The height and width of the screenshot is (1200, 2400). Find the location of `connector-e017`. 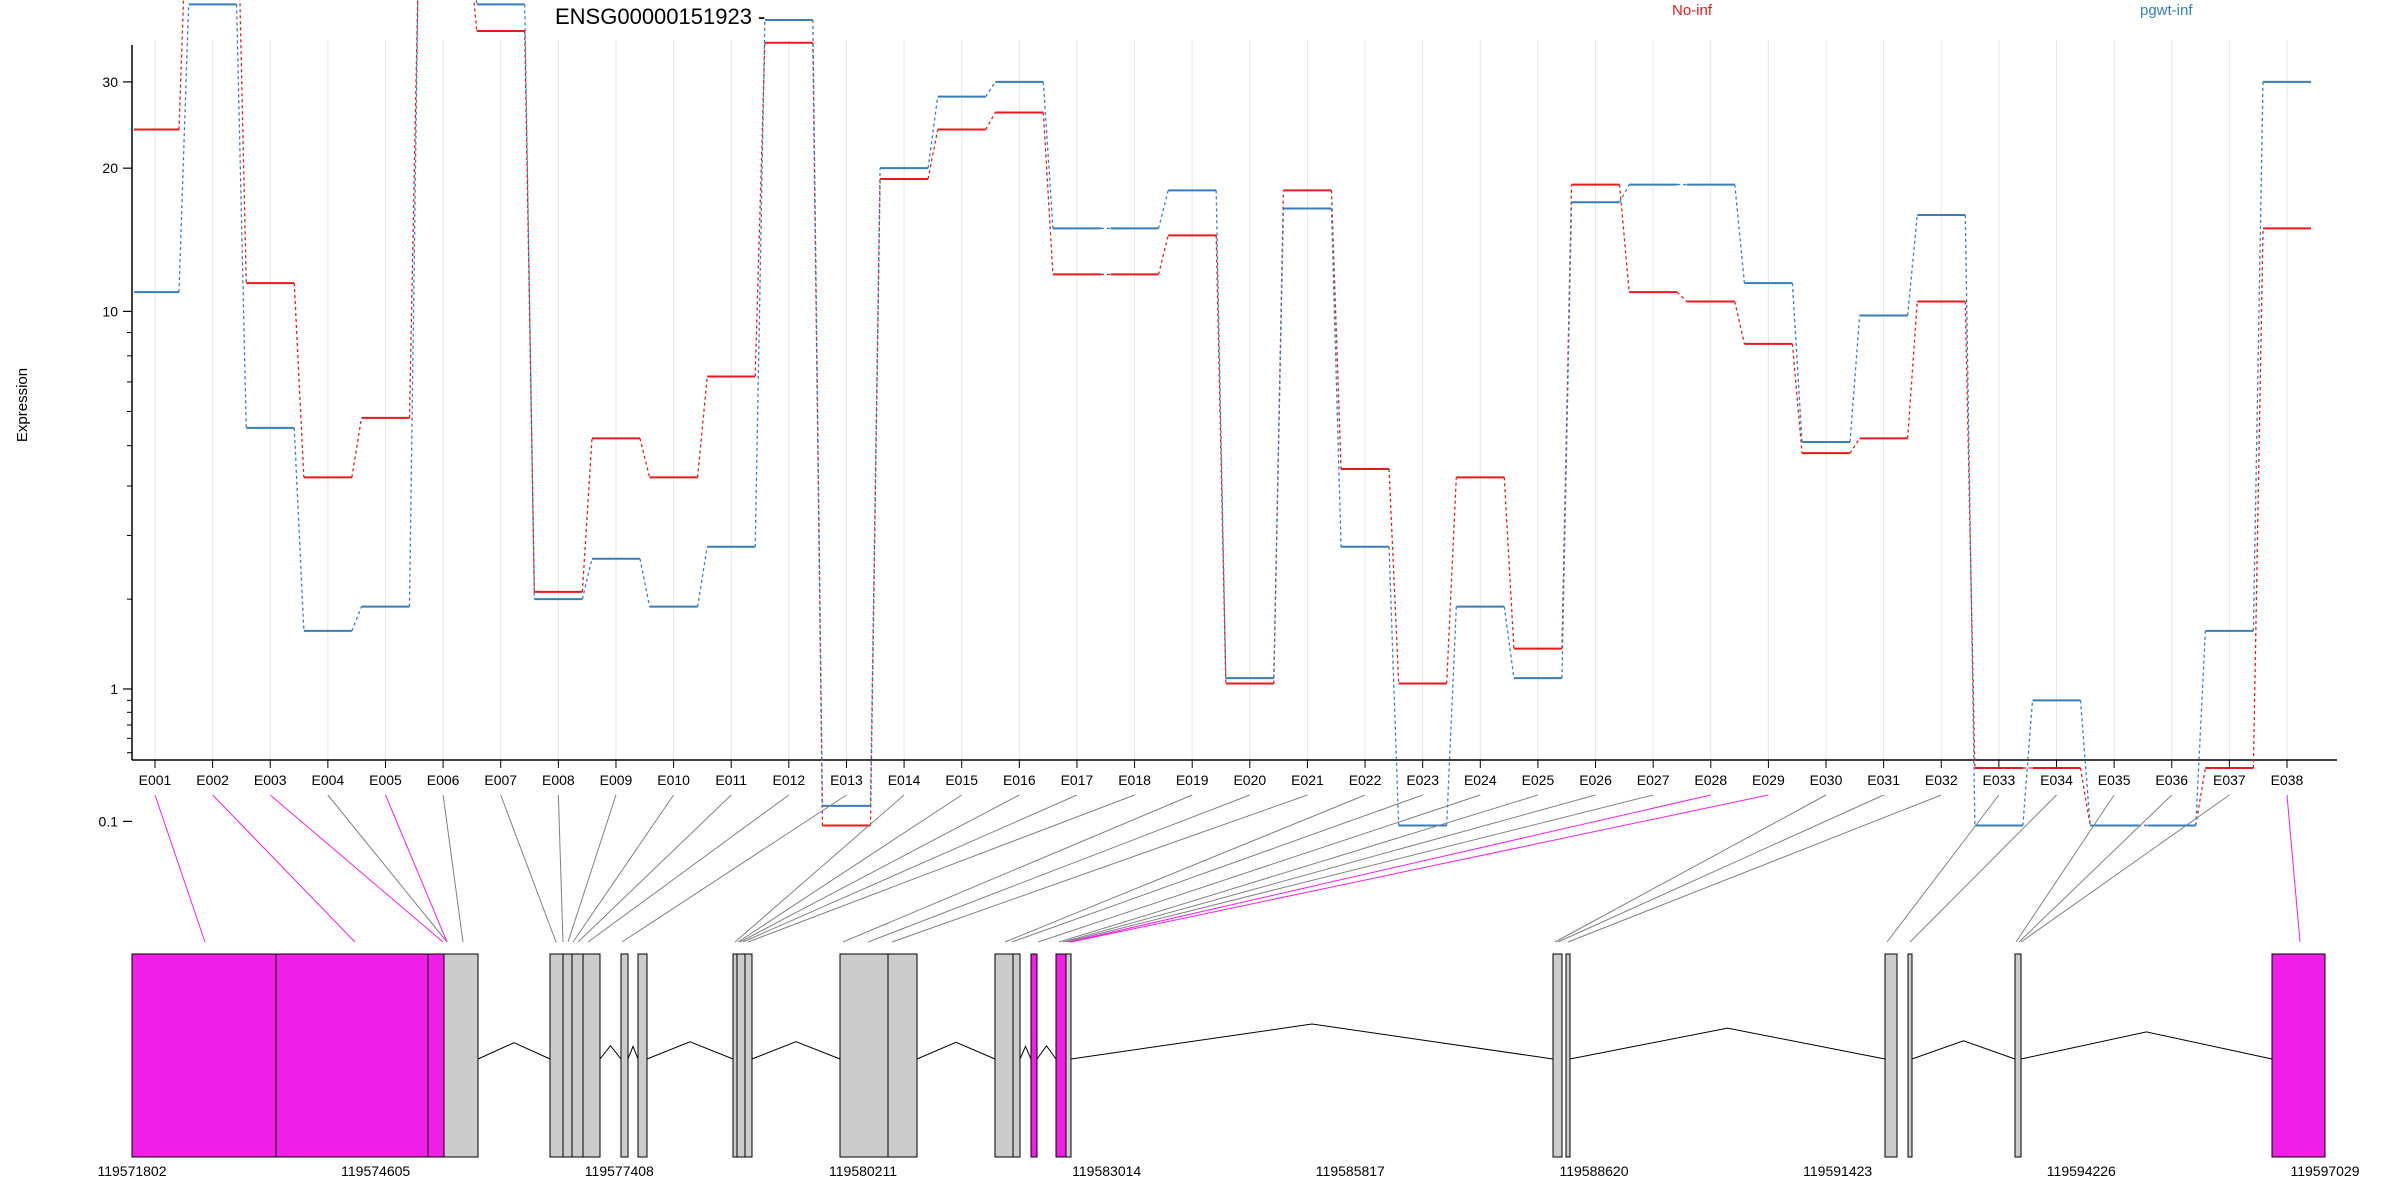

connector-e017 is located at coordinates (910, 868).